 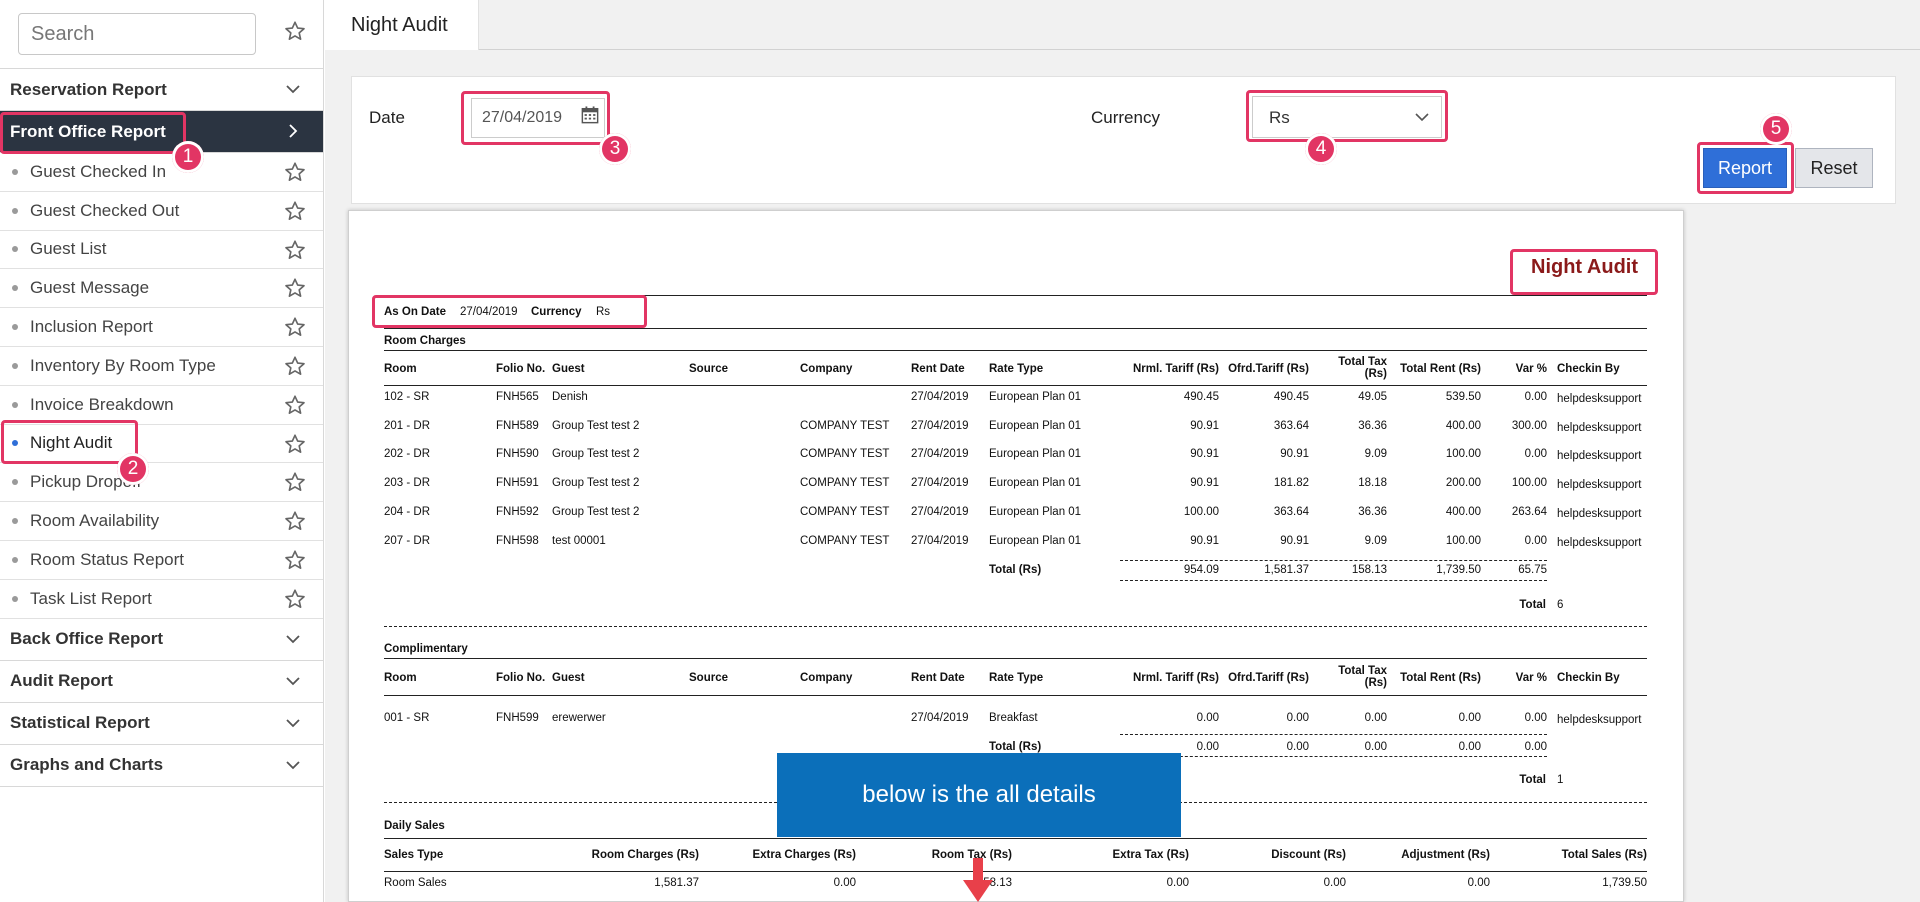 I want to click on column-header: Total Rent (Rs), so click(x=1440, y=678).